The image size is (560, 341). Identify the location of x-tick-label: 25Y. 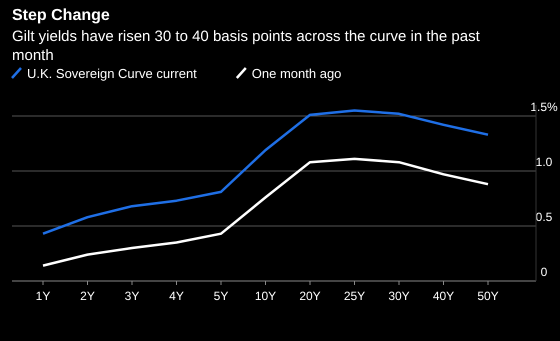
(355, 296).